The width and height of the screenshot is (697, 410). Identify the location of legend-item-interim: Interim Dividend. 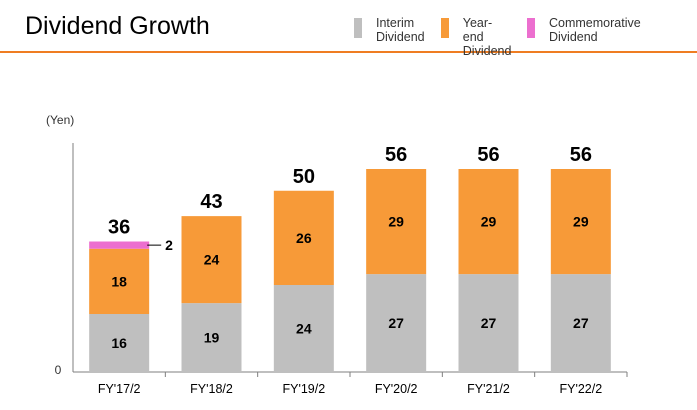
(389, 30).